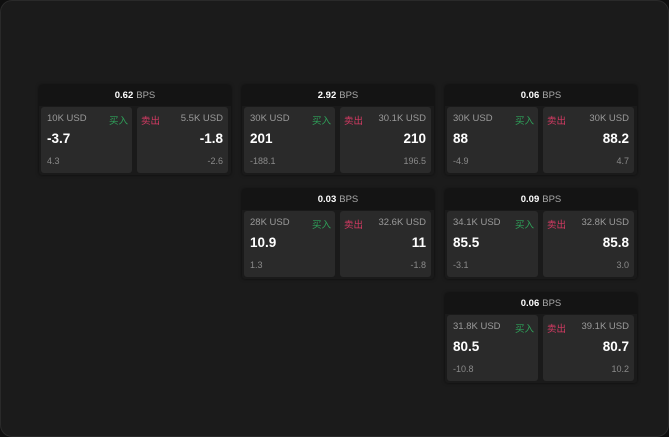 This screenshot has height=437, width=669. Describe the element at coordinates (327, 199) in the screenshot. I see `spread-value: 0.03` at that location.